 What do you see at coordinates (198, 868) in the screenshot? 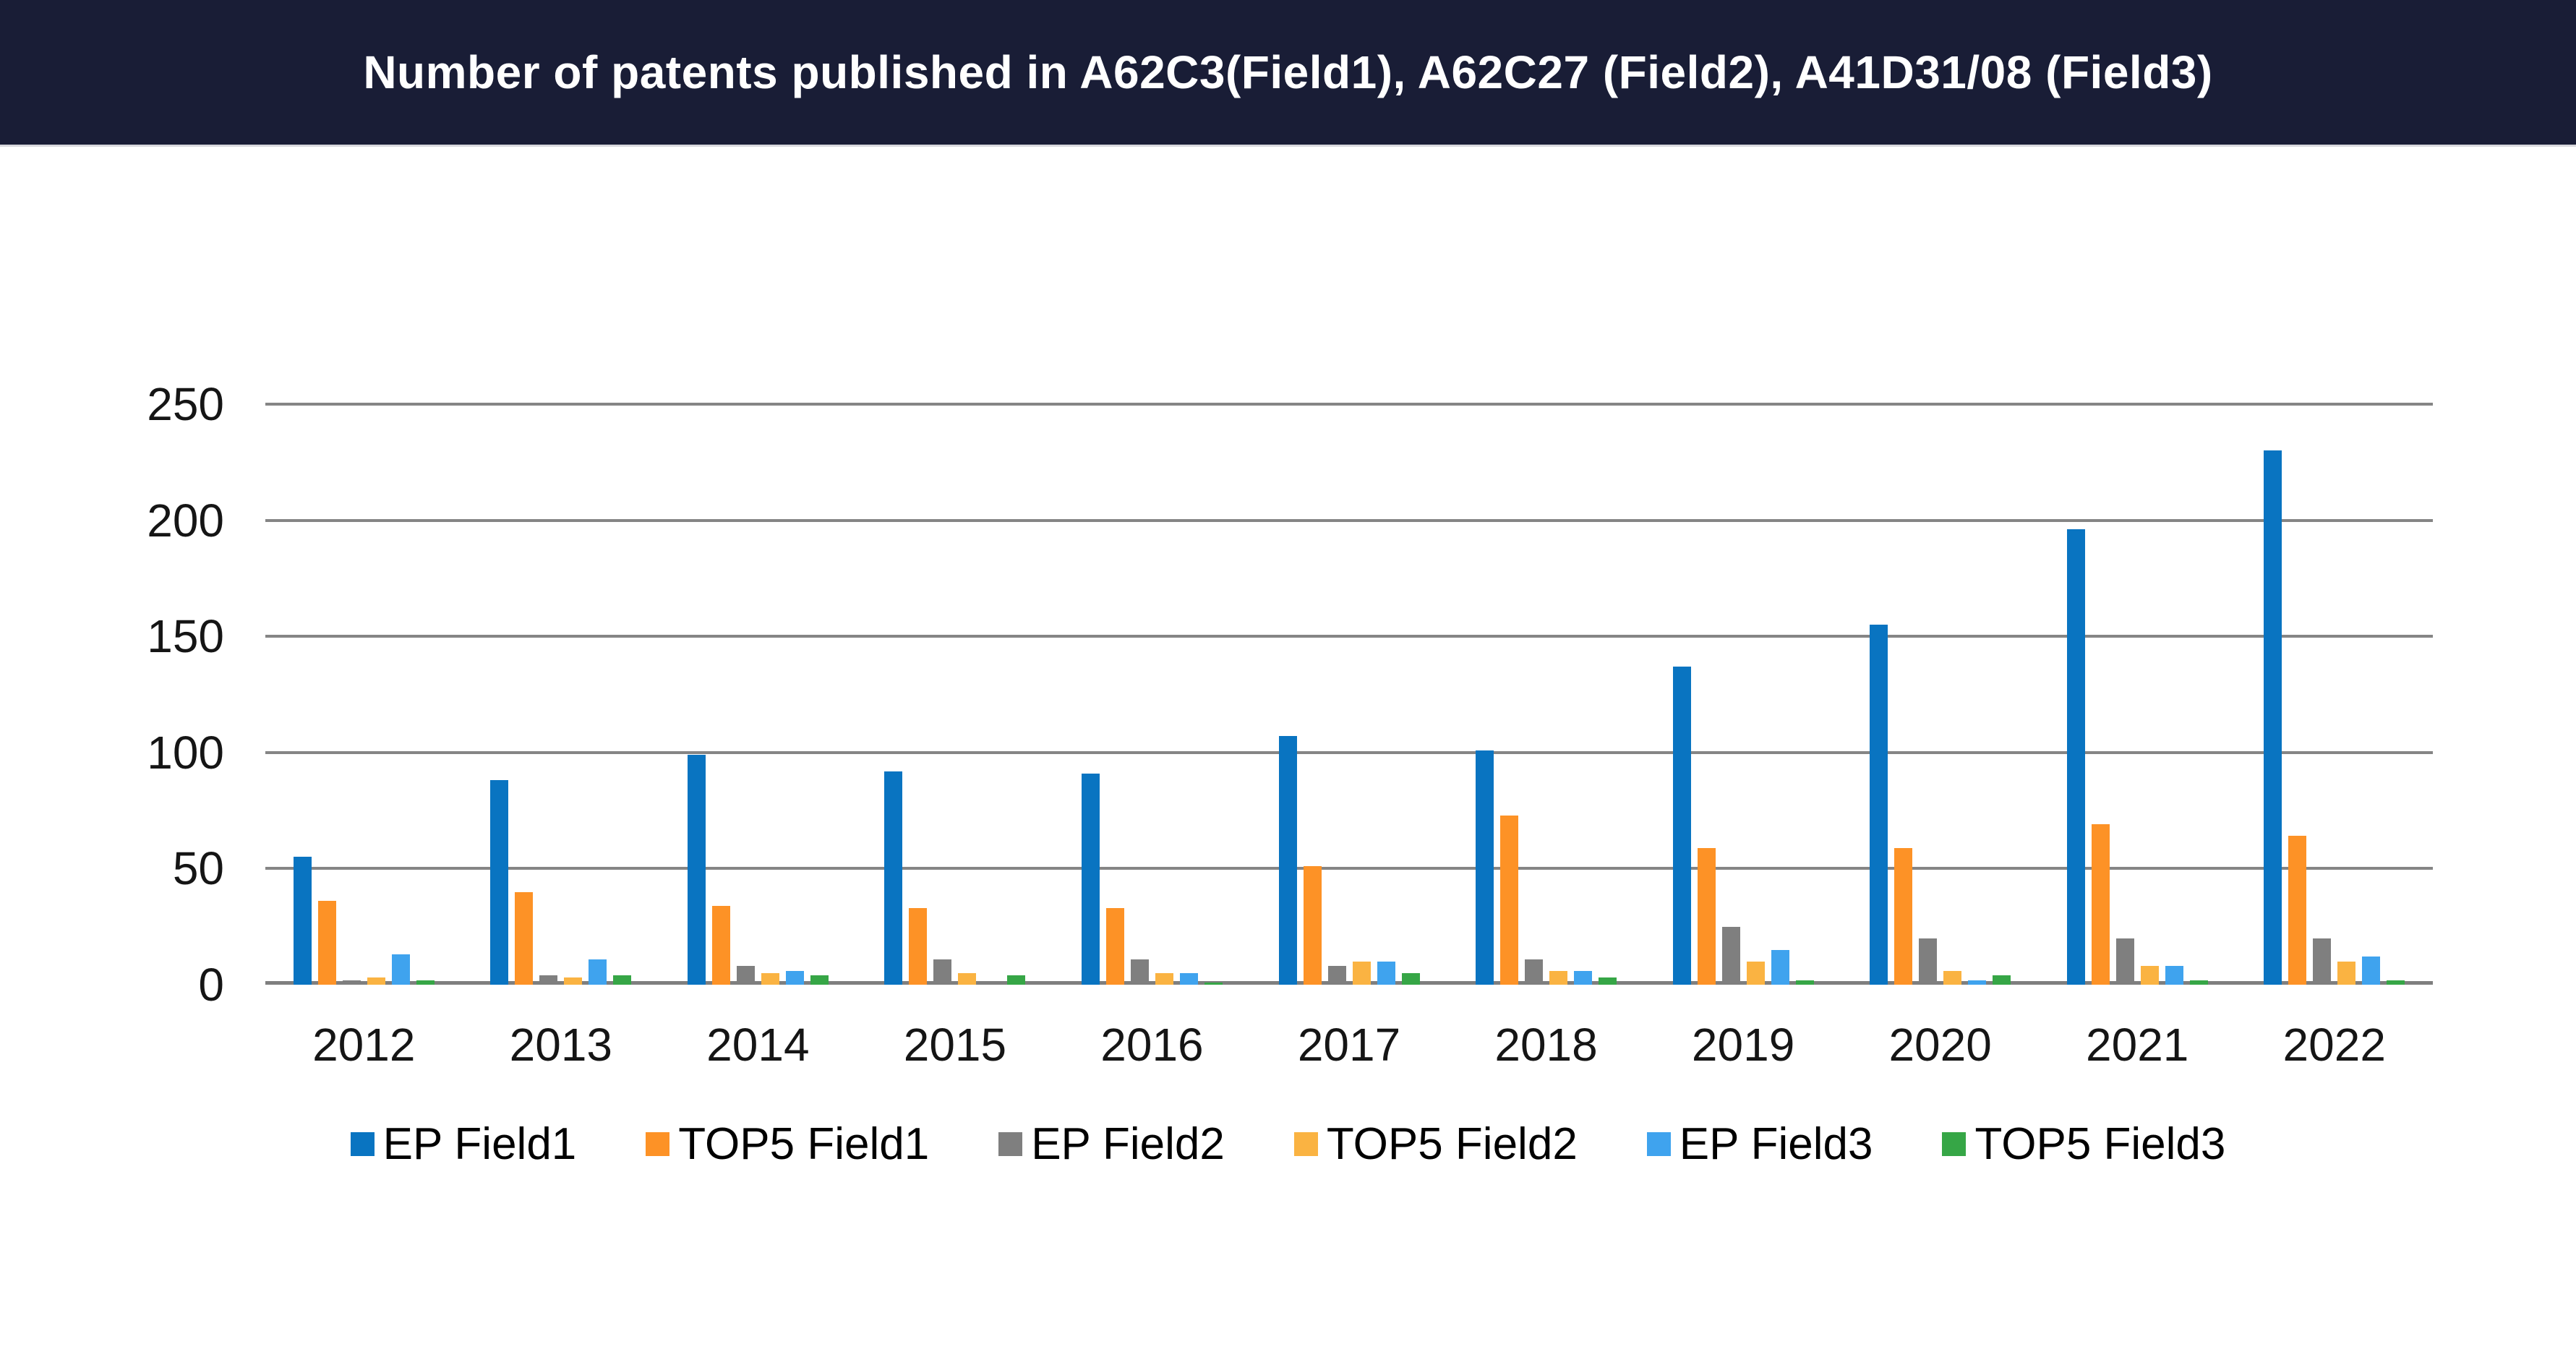
I see `y-tick-label: 50` at bounding box center [198, 868].